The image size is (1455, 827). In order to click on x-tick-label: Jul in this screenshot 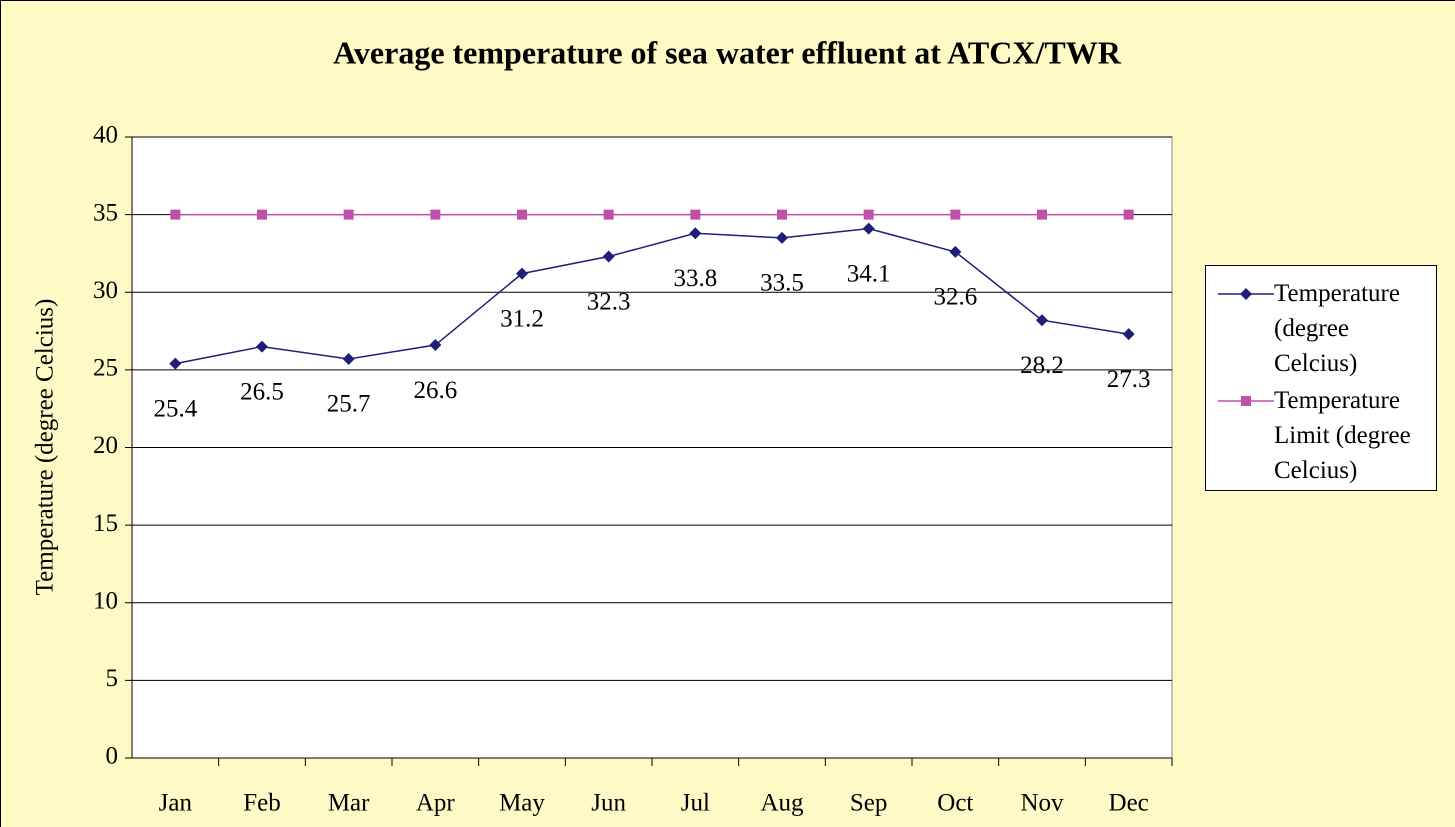, I will do `click(695, 803)`.